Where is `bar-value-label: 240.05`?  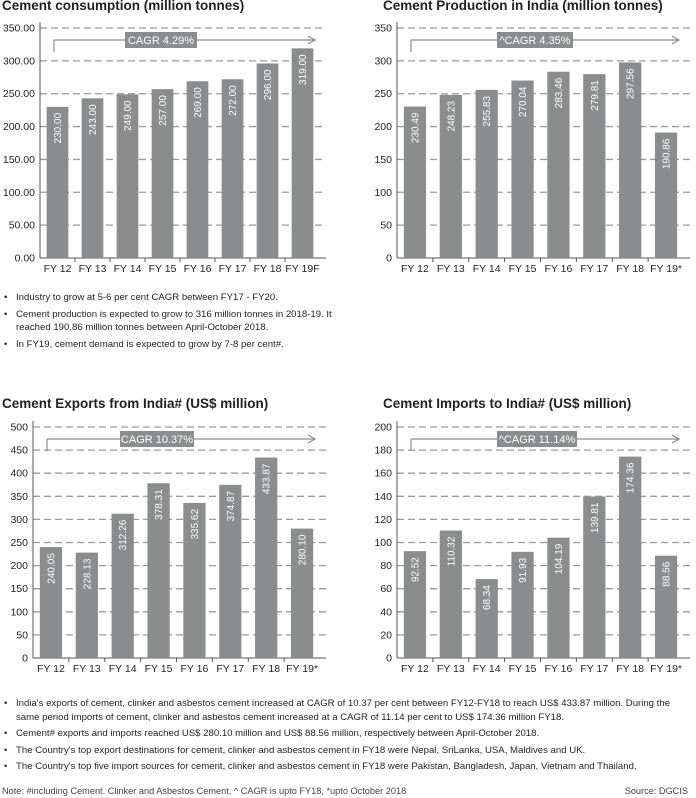 bar-value-label: 240.05 is located at coordinates (51, 568).